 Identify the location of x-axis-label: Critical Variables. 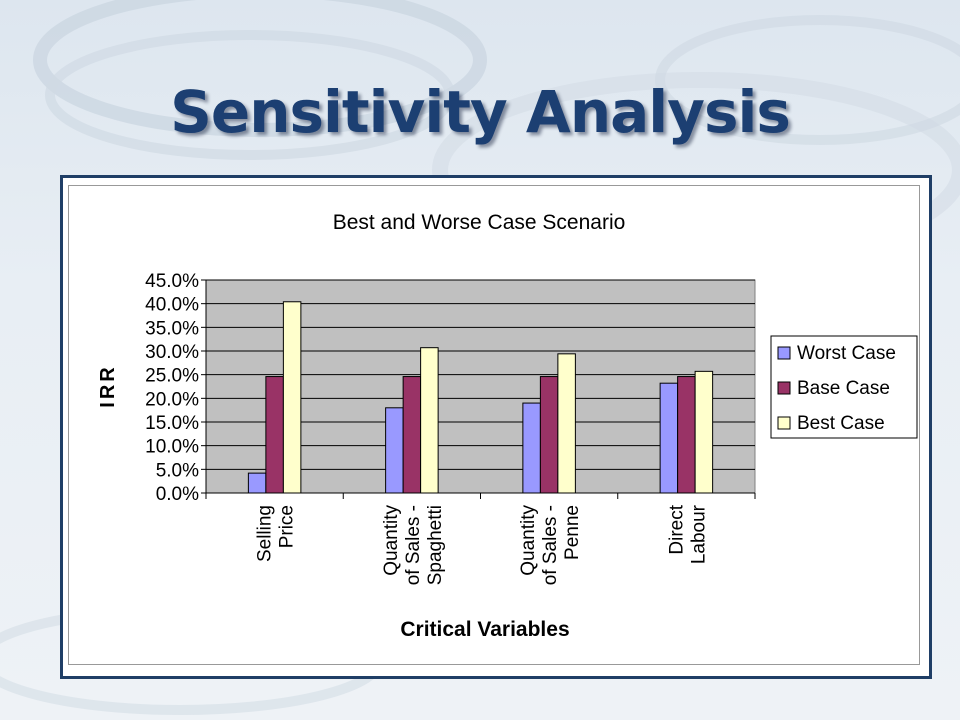
(484, 629).